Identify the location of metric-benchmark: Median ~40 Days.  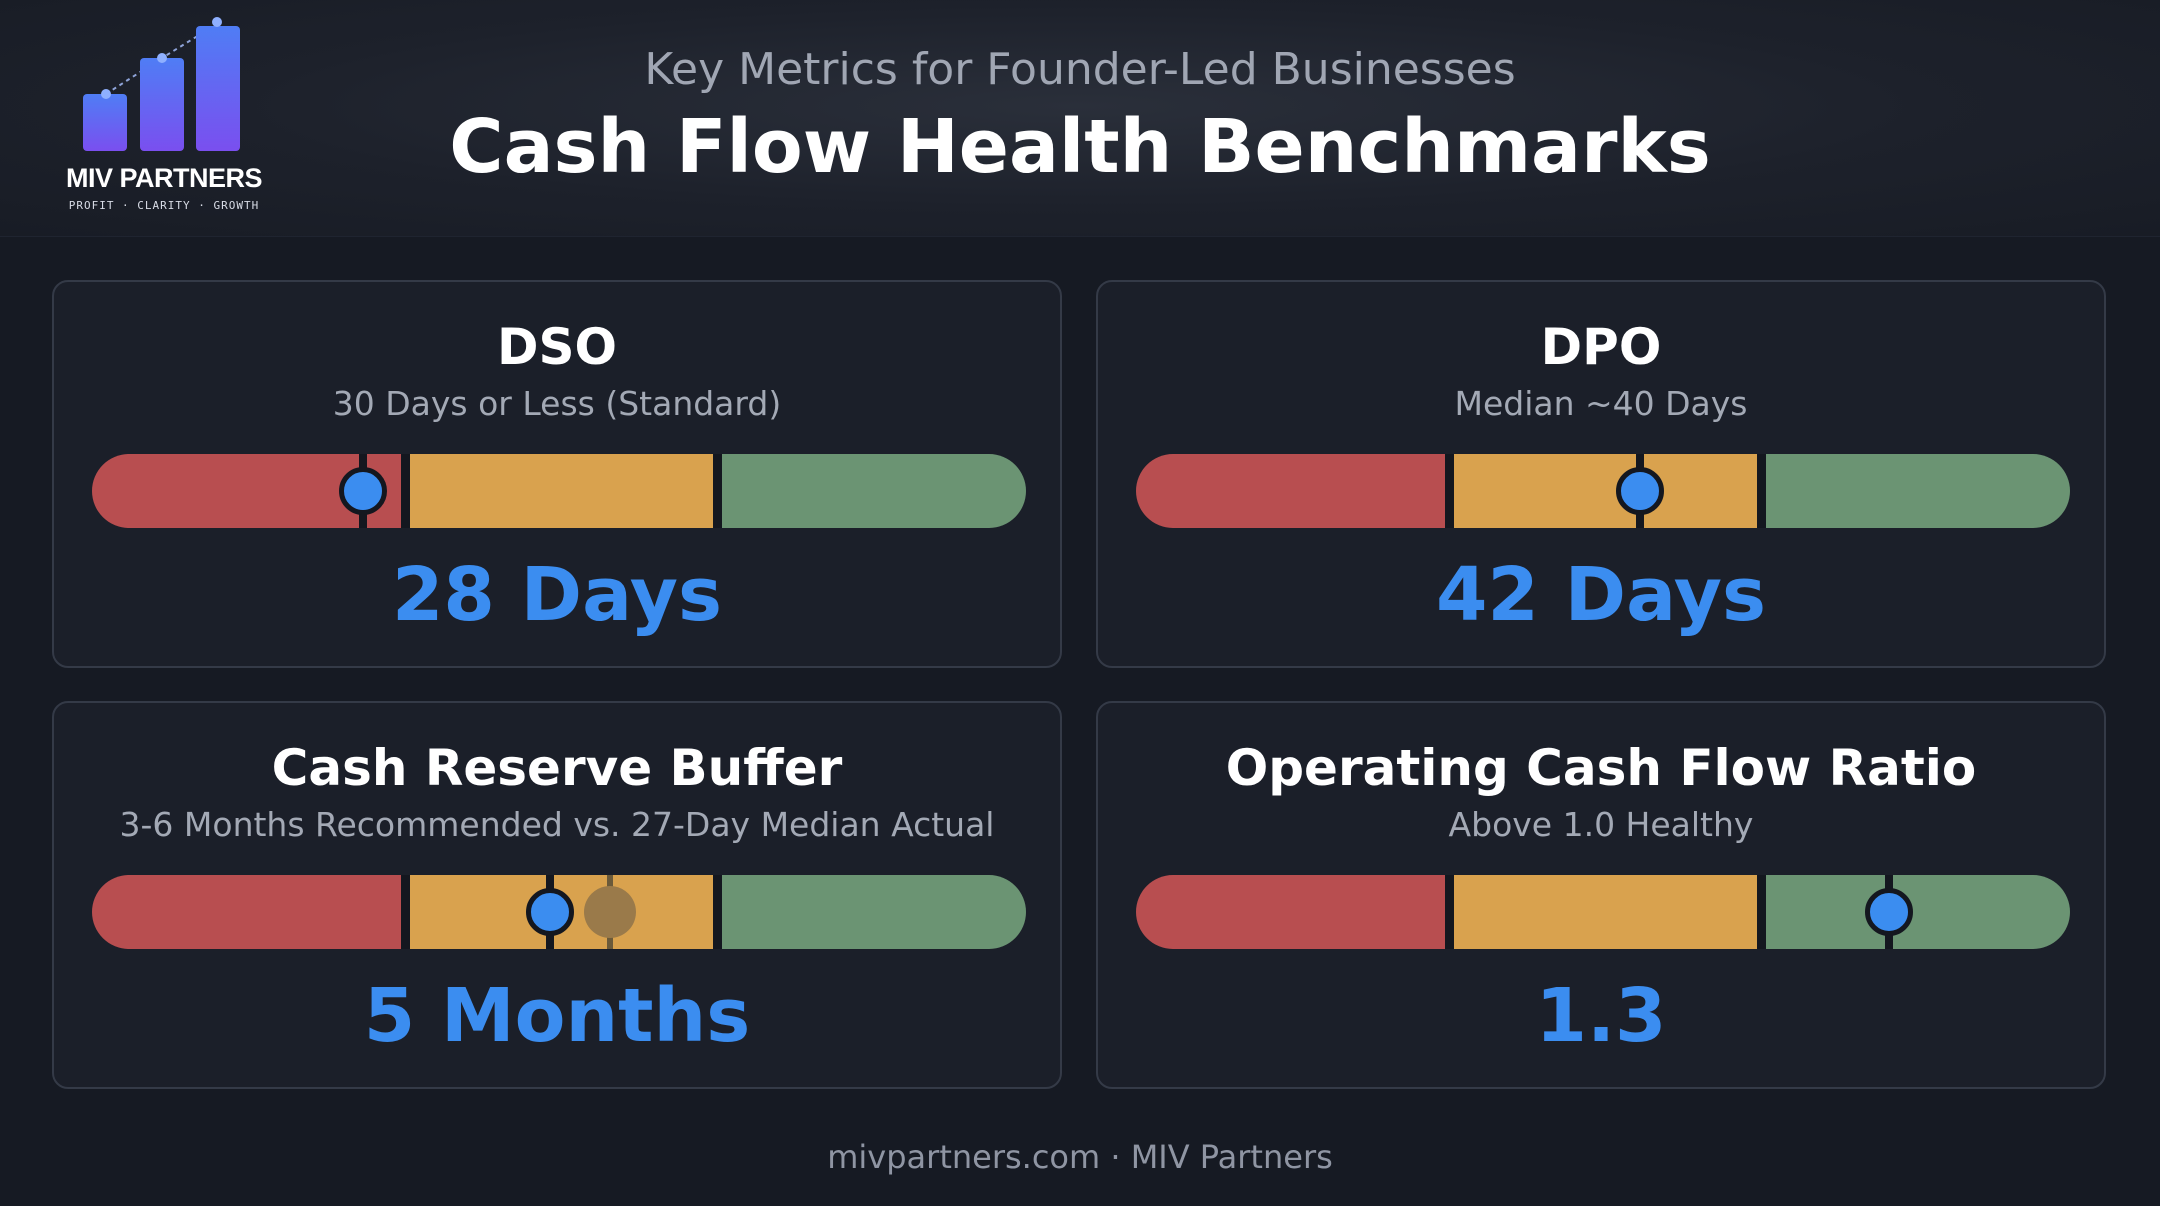
(1601, 403).